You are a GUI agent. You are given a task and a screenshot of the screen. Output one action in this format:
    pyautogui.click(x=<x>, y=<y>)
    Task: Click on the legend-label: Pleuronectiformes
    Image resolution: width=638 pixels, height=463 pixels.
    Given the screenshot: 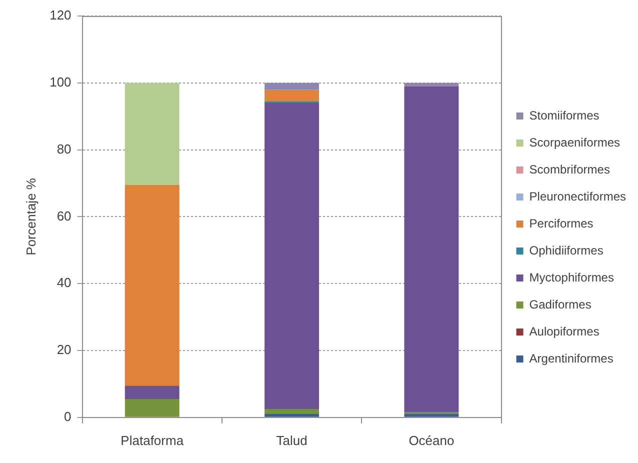 What is the action you would take?
    pyautogui.click(x=577, y=196)
    